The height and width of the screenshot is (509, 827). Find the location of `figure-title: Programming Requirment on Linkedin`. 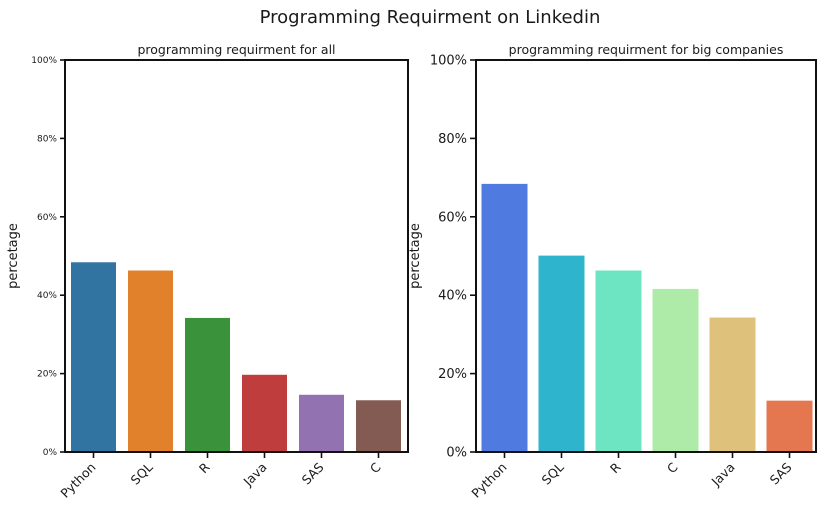

figure-title: Programming Requirment on Linkedin is located at coordinates (430, 17).